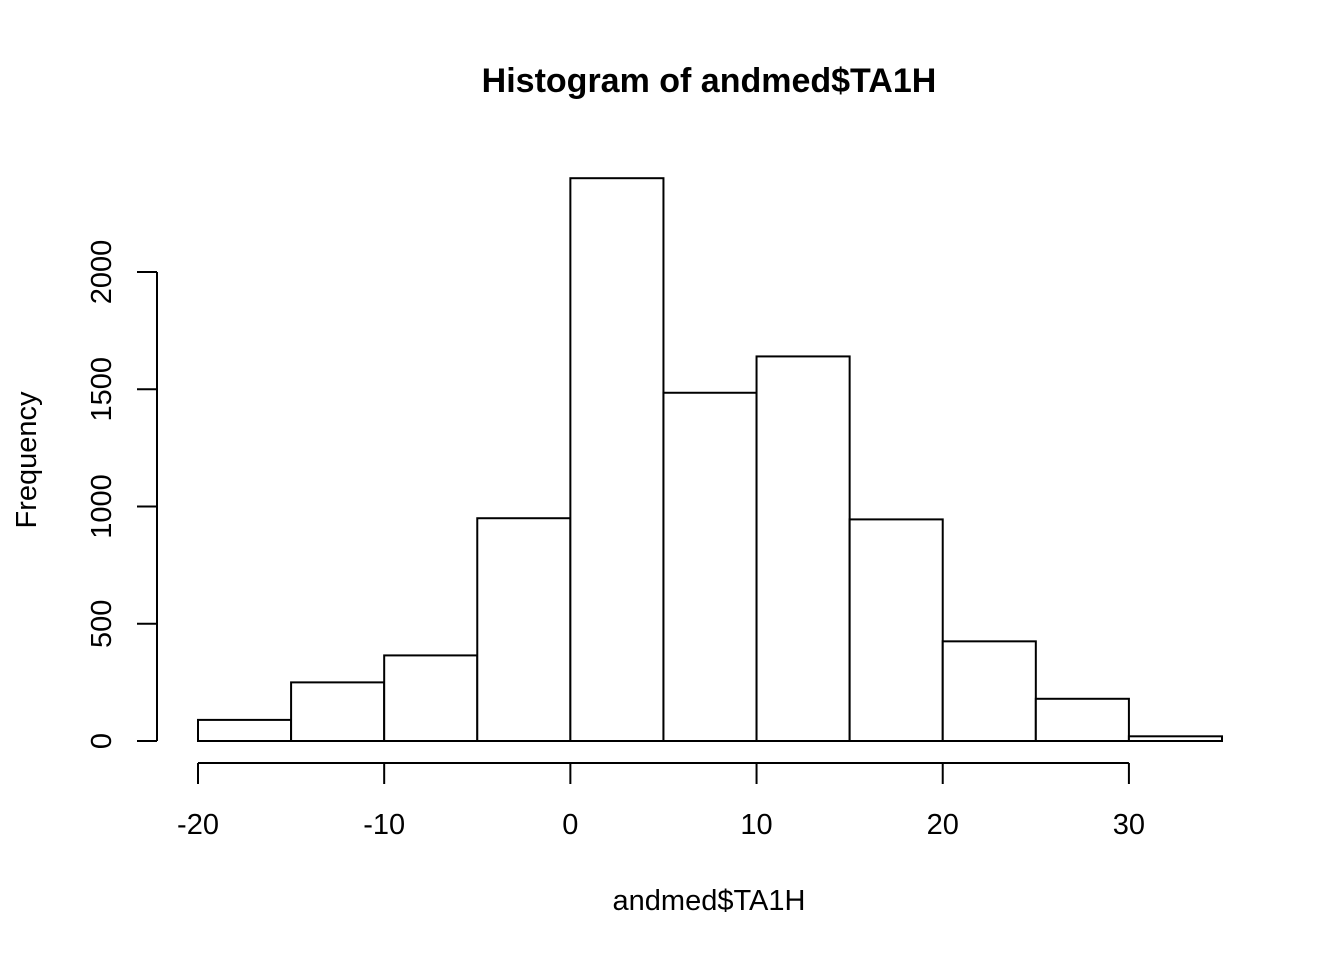  Describe the element at coordinates (102, 624) in the screenshot. I see `y-tick-label-1: 500` at that location.